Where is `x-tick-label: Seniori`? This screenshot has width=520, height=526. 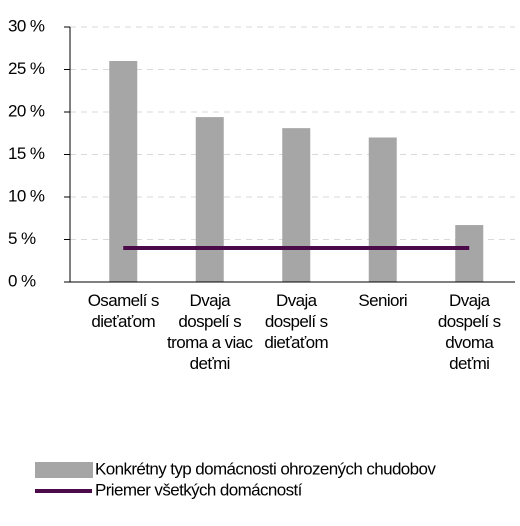
x-tick-label: Seniori is located at coordinates (383, 300).